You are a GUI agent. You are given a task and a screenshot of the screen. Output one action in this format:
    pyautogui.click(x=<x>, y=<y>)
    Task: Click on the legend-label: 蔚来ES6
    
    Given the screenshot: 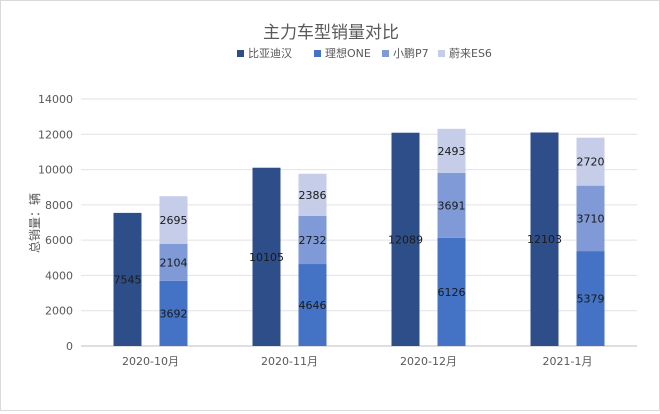 What is the action you would take?
    pyautogui.click(x=470, y=53)
    